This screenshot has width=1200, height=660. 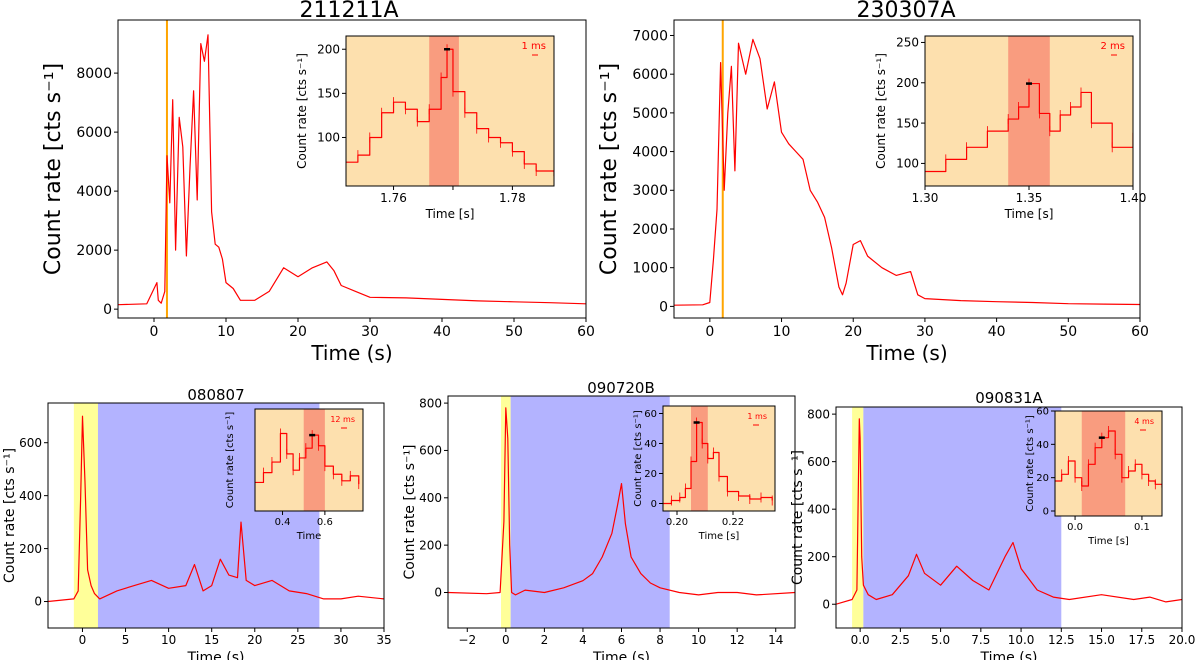 I want to click on panel-230307a-xtick-label: 0, so click(x=709, y=332).